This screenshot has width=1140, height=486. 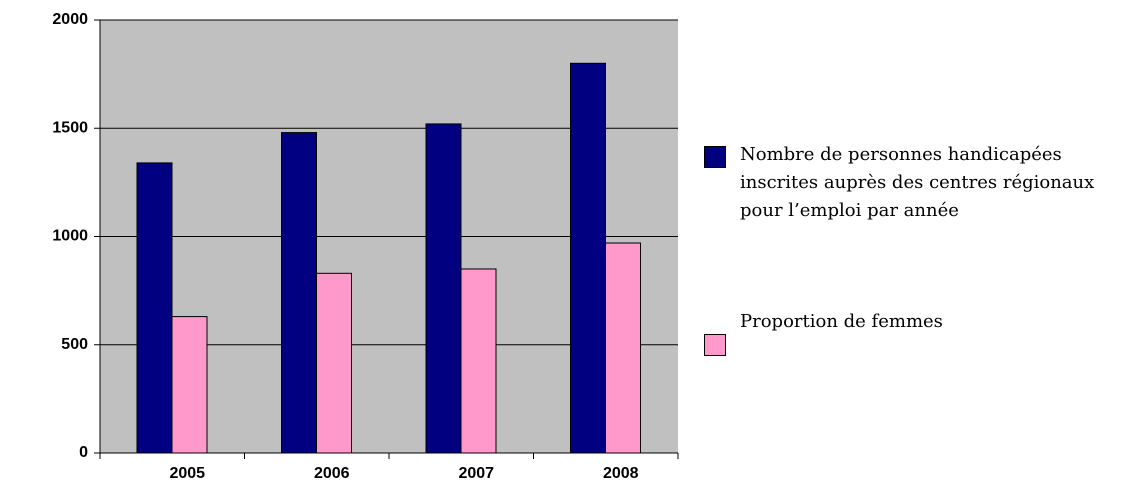 I want to click on x-tick-label: 2007, so click(x=476, y=473).